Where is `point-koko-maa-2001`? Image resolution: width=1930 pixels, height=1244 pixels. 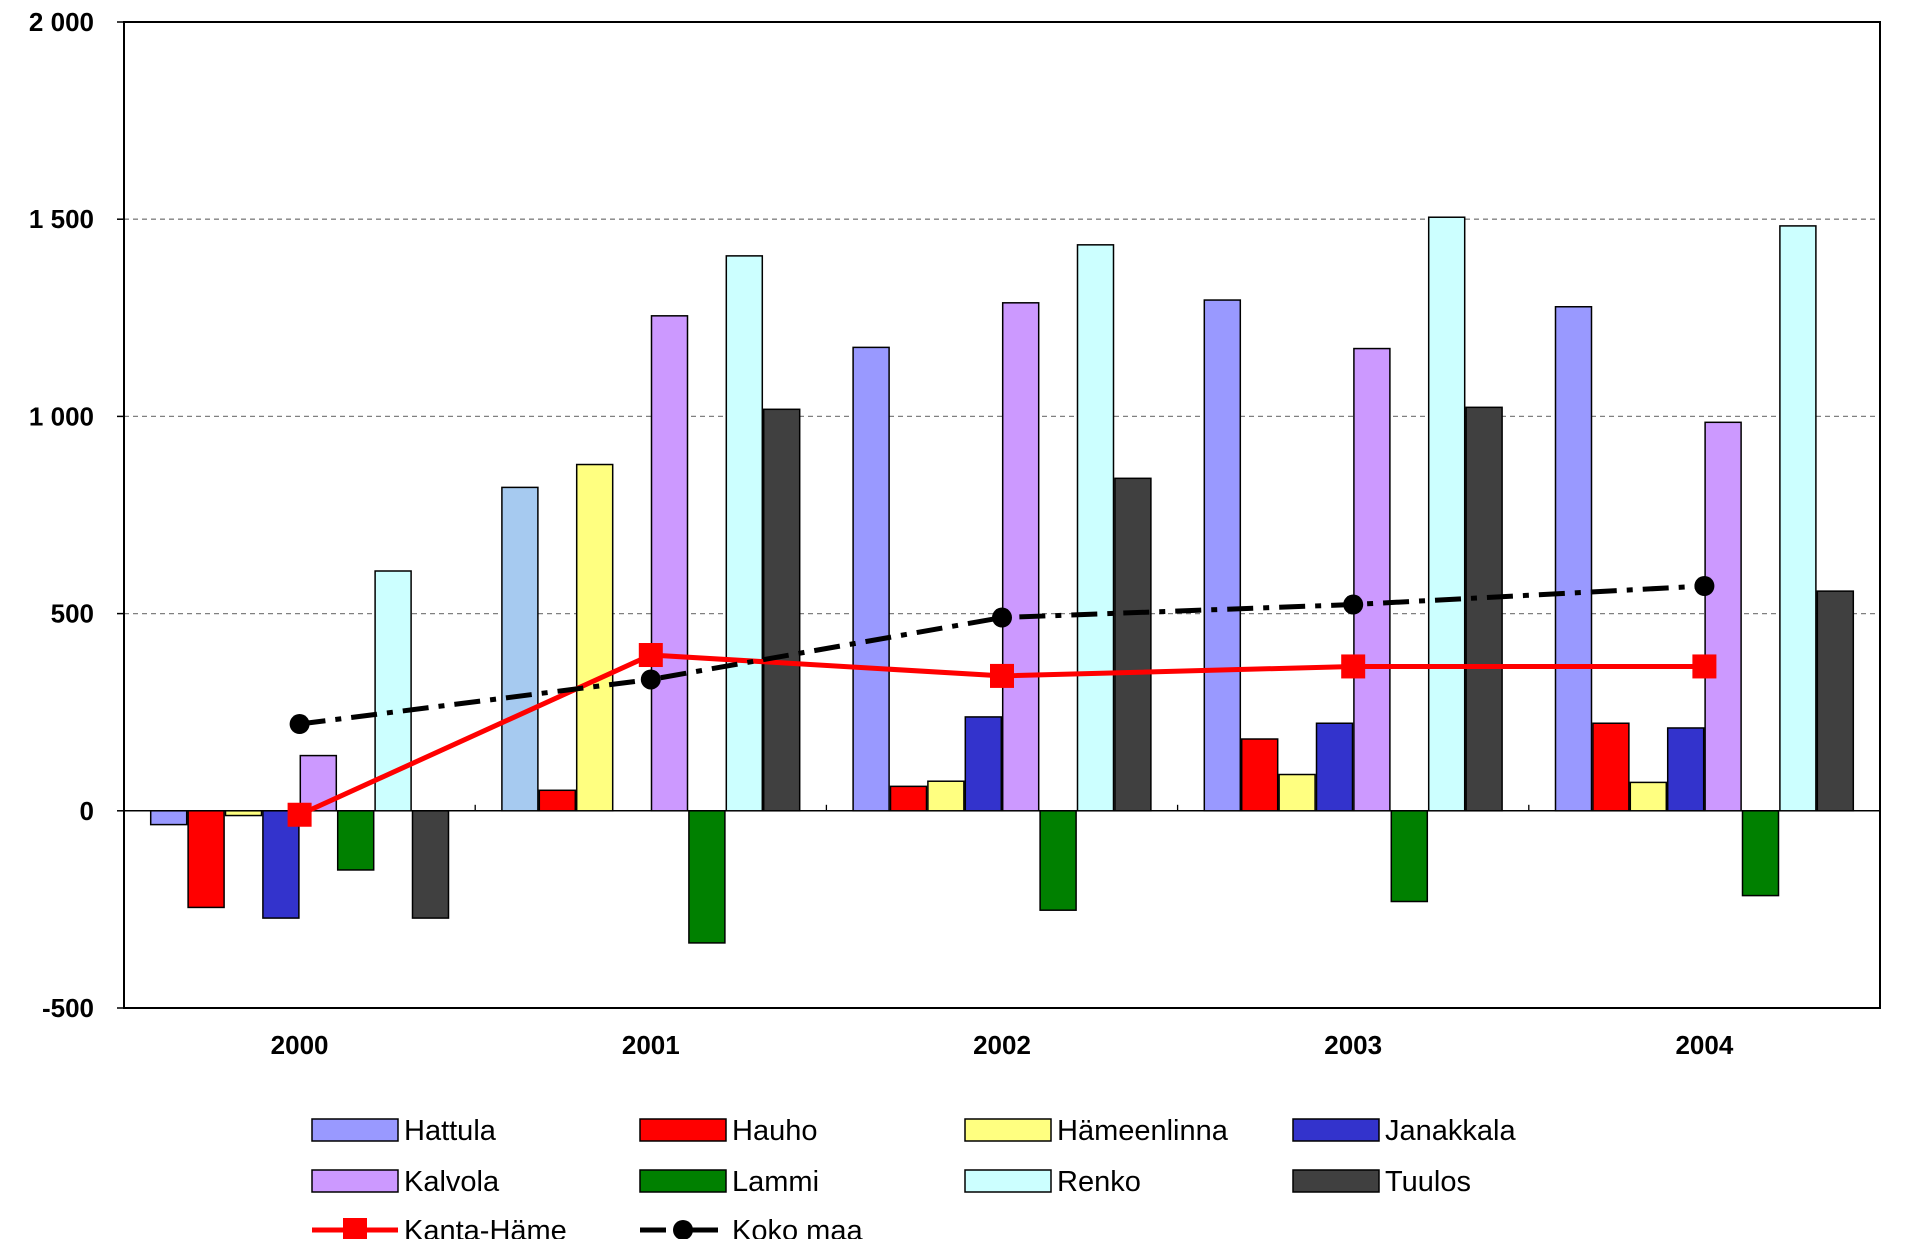 point-koko-maa-2001 is located at coordinates (650, 679).